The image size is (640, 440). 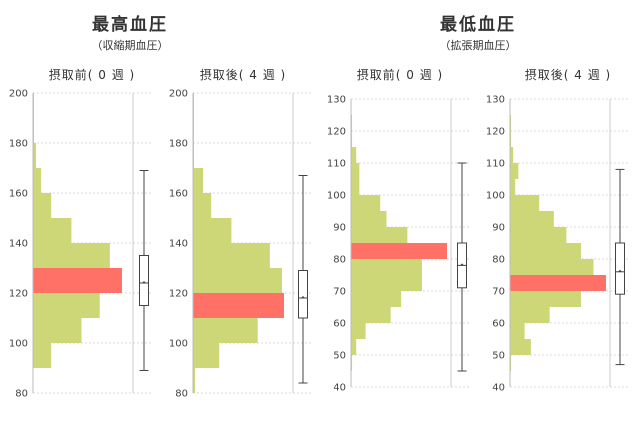 What do you see at coordinates (495, 100) in the screenshot?
I see `y-tick-label: 130` at bounding box center [495, 100].